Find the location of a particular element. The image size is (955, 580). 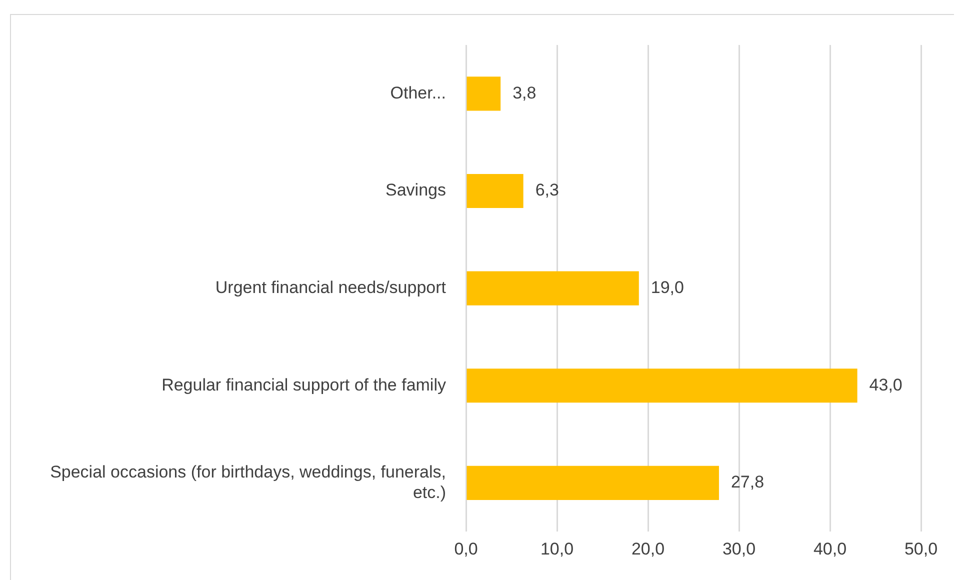

x-tick-label: 30,0 is located at coordinates (739, 548).